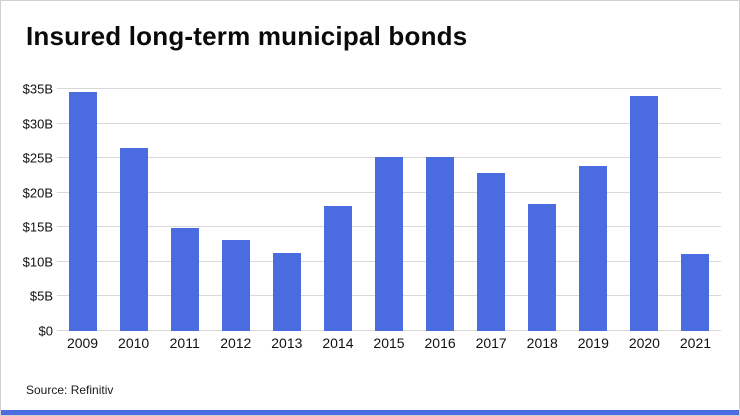 This screenshot has width=740, height=416. What do you see at coordinates (45, 331) in the screenshot?
I see `y-tick-label: $0` at bounding box center [45, 331].